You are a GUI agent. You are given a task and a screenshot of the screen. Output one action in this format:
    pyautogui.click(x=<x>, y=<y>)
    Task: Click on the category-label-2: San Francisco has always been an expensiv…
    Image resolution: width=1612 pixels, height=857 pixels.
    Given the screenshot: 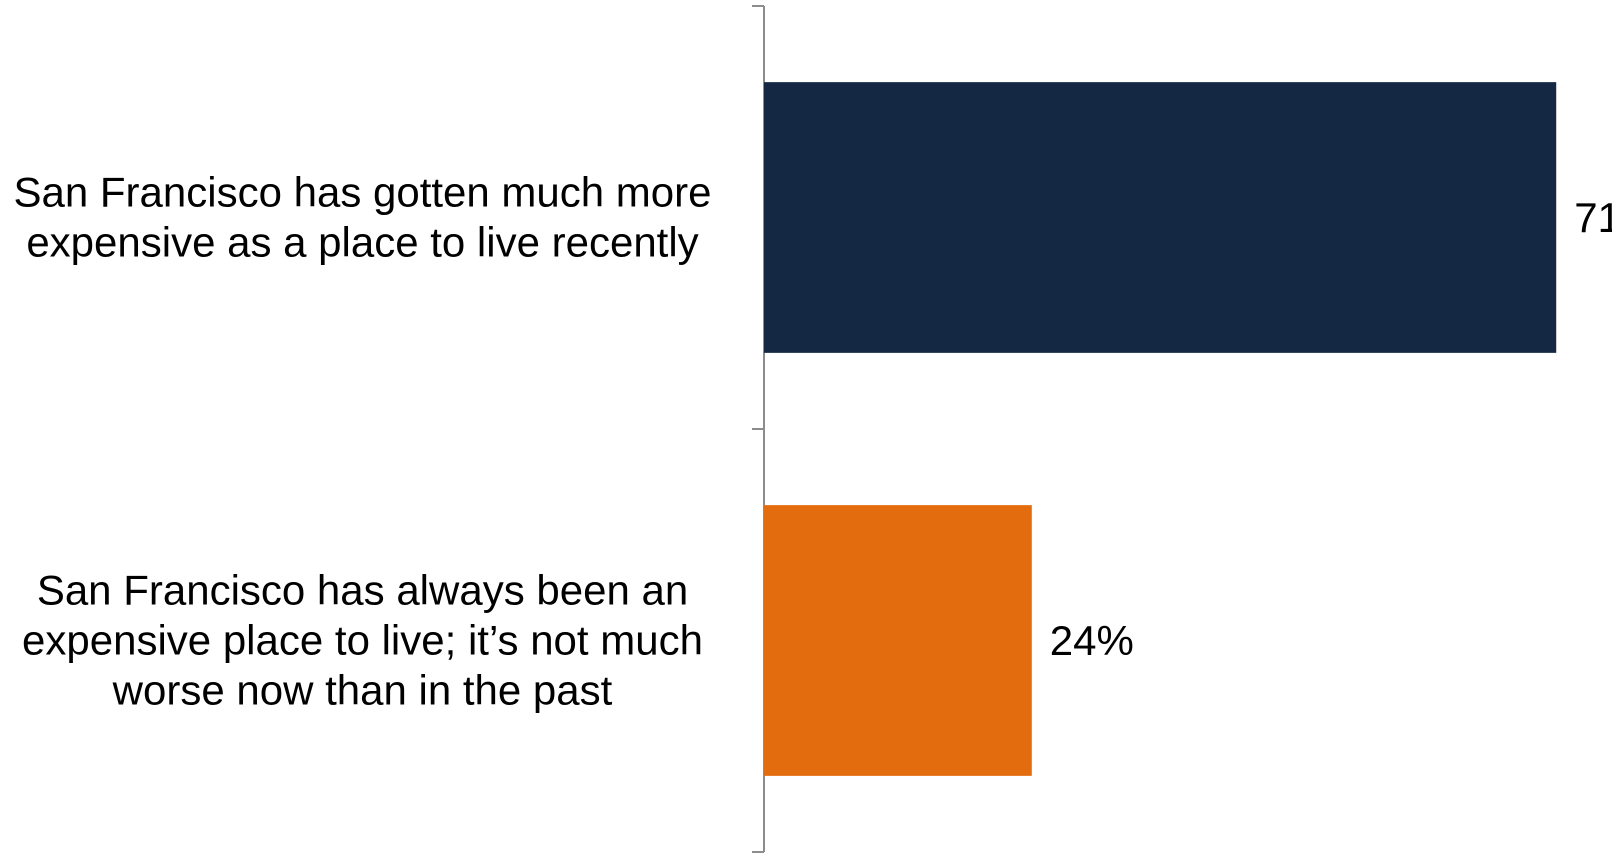 What is the action you would take?
    pyautogui.click(x=362, y=640)
    